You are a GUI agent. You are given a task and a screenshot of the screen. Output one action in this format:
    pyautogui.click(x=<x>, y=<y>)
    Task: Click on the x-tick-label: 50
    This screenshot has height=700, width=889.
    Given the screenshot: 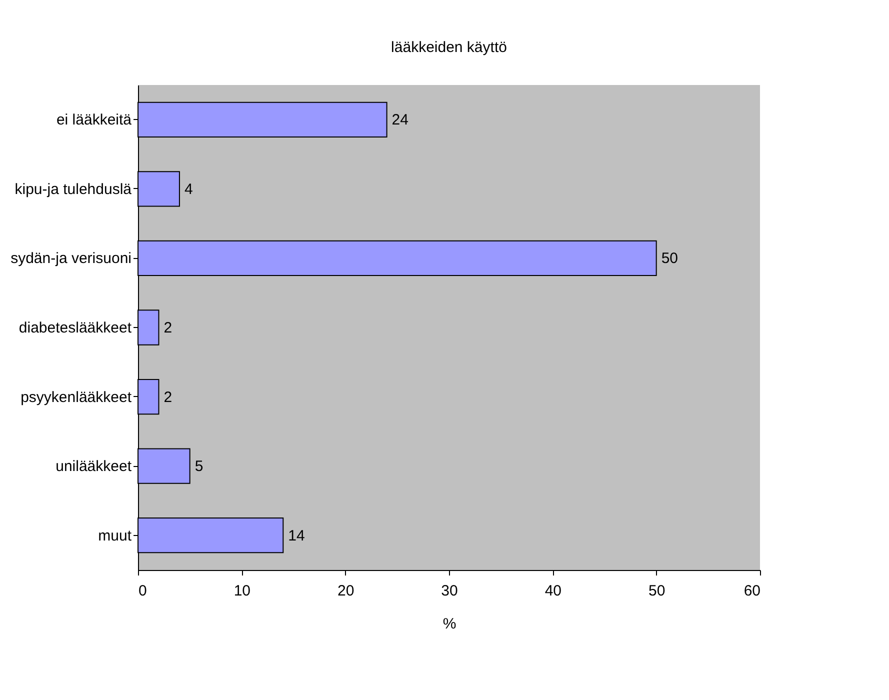 What is the action you would take?
    pyautogui.click(x=657, y=591)
    